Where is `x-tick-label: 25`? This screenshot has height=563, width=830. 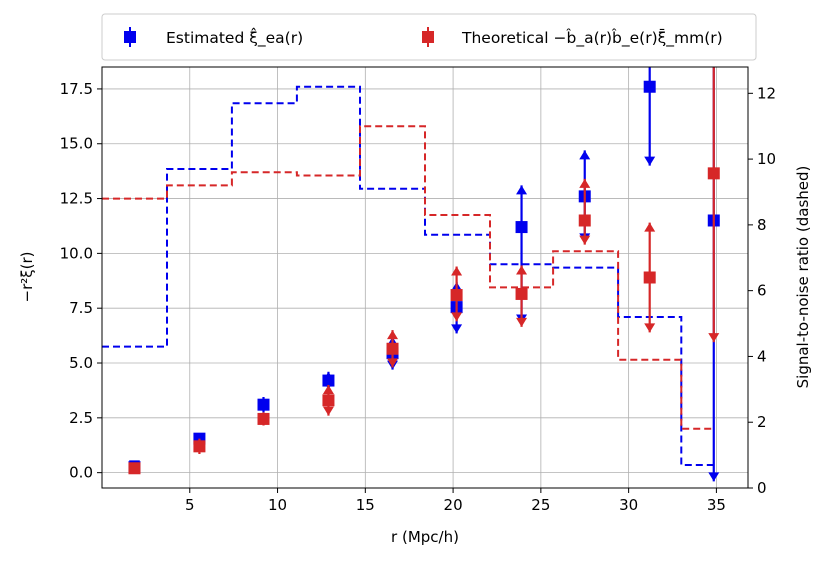 x-tick-label: 25 is located at coordinates (540, 505).